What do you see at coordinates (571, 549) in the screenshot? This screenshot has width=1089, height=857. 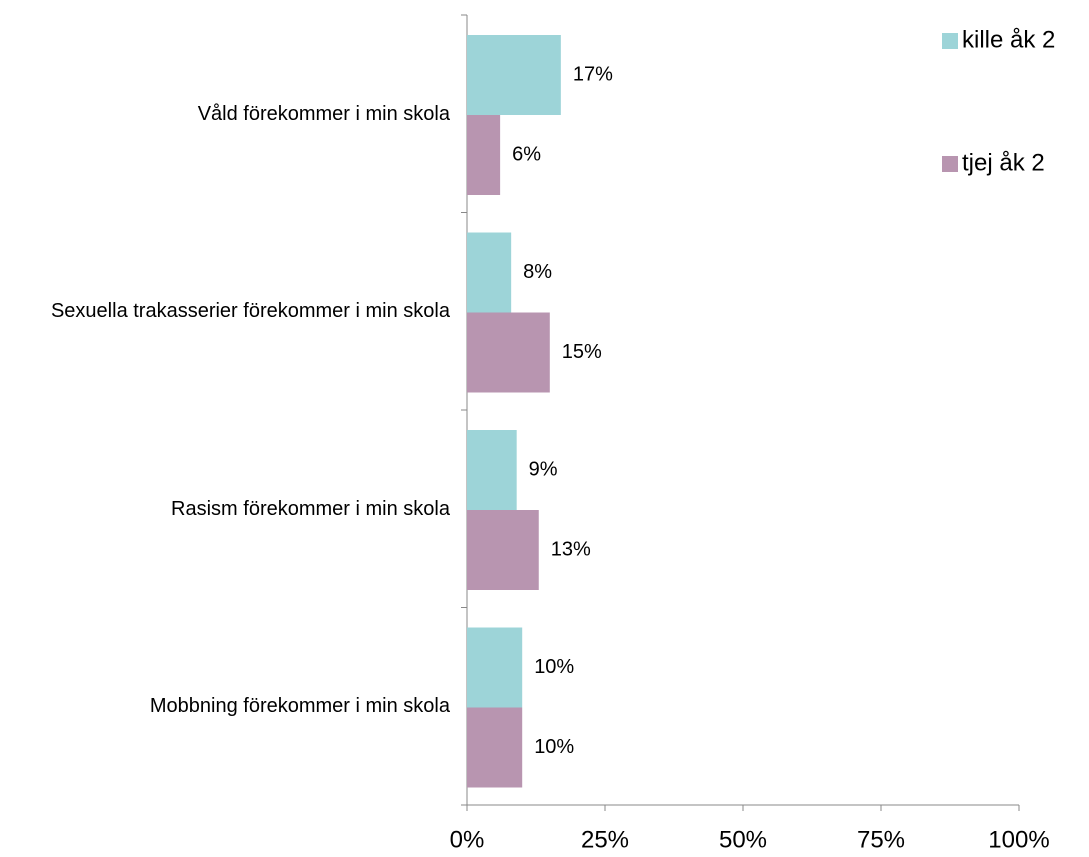 I see `value-label: 13%` at bounding box center [571, 549].